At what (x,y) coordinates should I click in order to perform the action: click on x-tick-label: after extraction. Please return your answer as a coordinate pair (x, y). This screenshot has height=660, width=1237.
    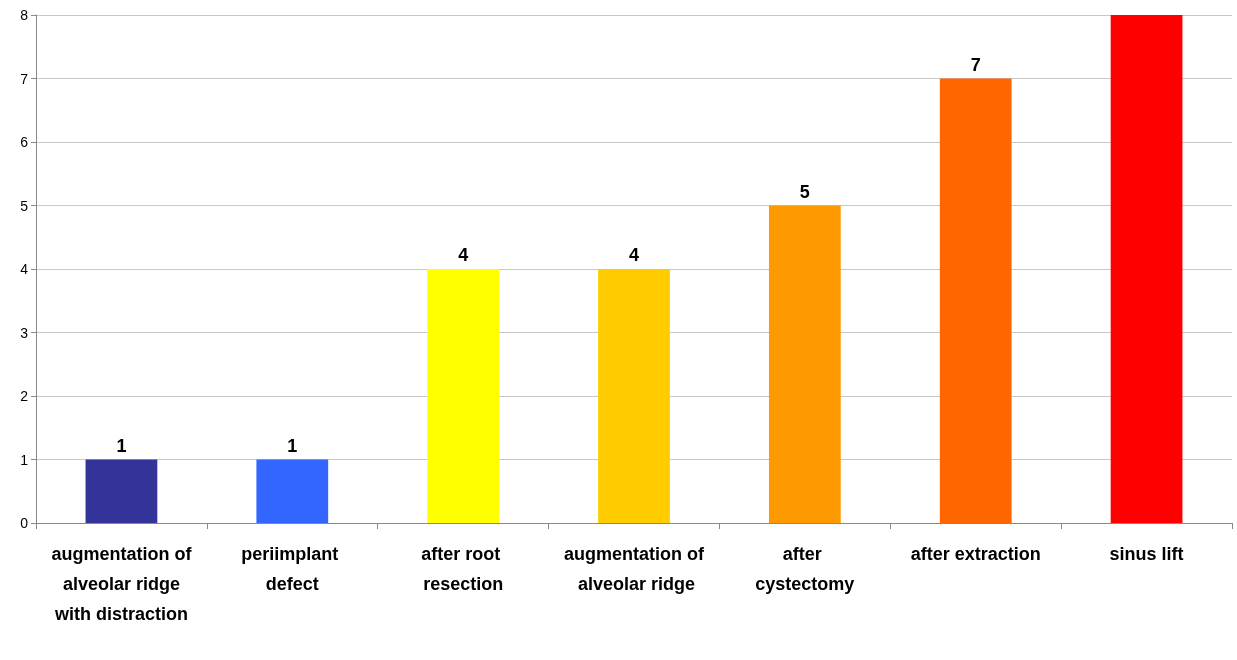
    Looking at the image, I should click on (975, 554).